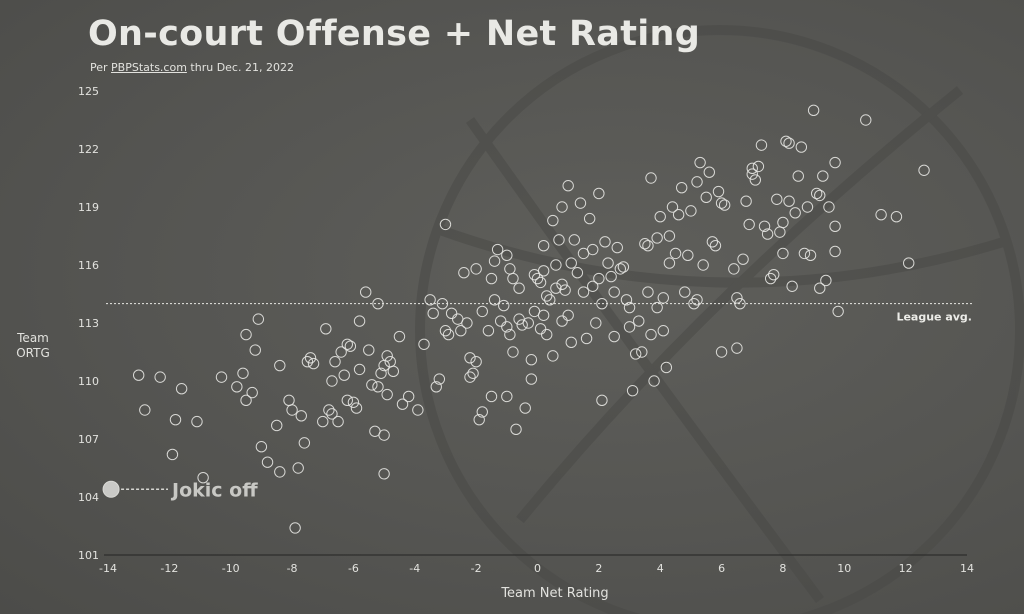 Image resolution: width=1024 pixels, height=614 pixels. I want to click on y-tick-label: 107, so click(88, 439).